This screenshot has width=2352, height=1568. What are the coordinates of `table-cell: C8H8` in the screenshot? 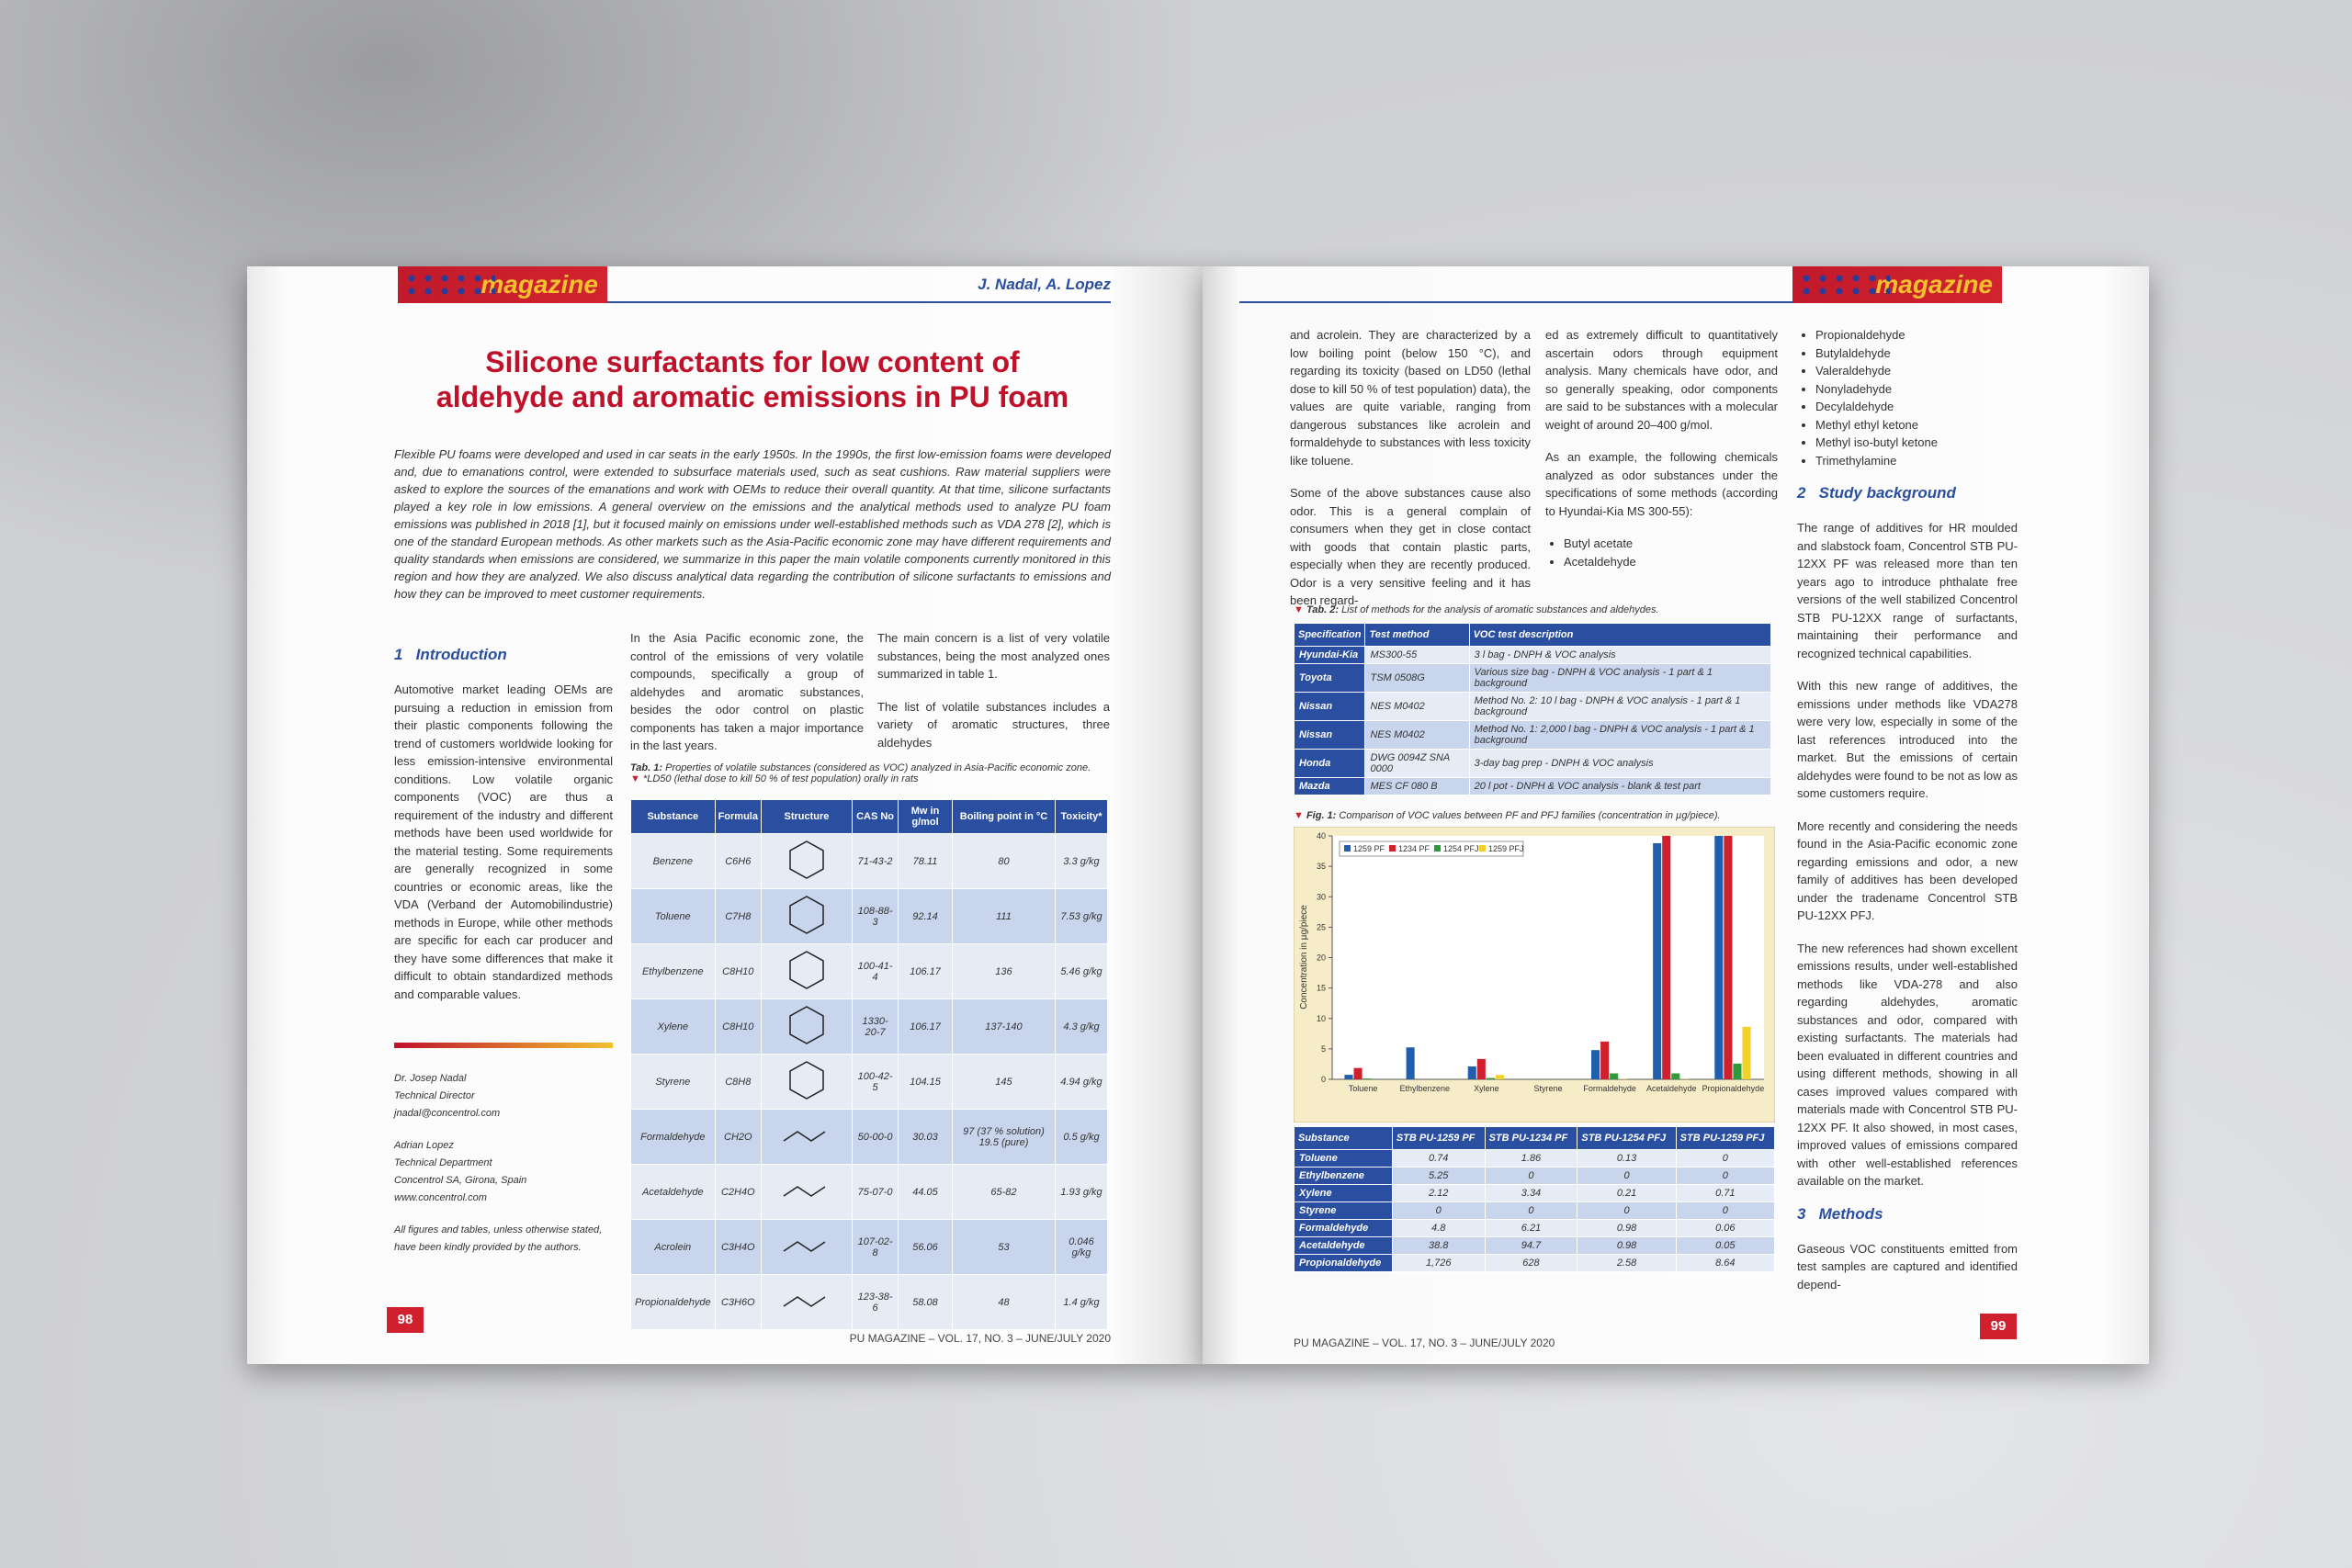 It's located at (738, 1082).